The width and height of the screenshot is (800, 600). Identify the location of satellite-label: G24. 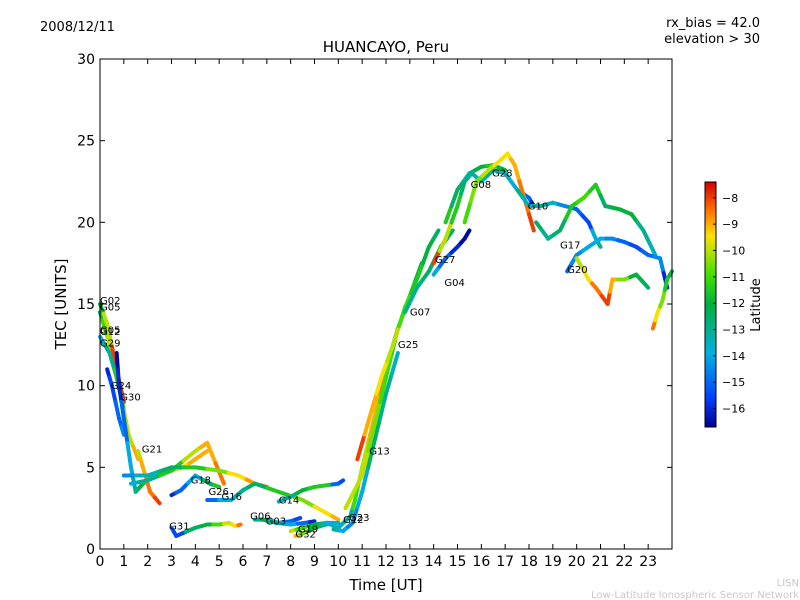
(121, 386).